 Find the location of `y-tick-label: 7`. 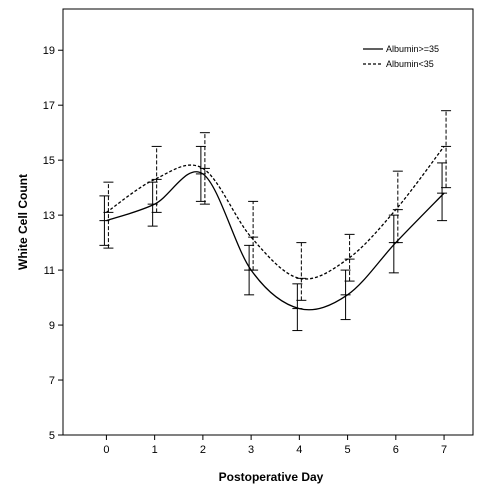

y-tick-label: 7 is located at coordinates (52, 381).